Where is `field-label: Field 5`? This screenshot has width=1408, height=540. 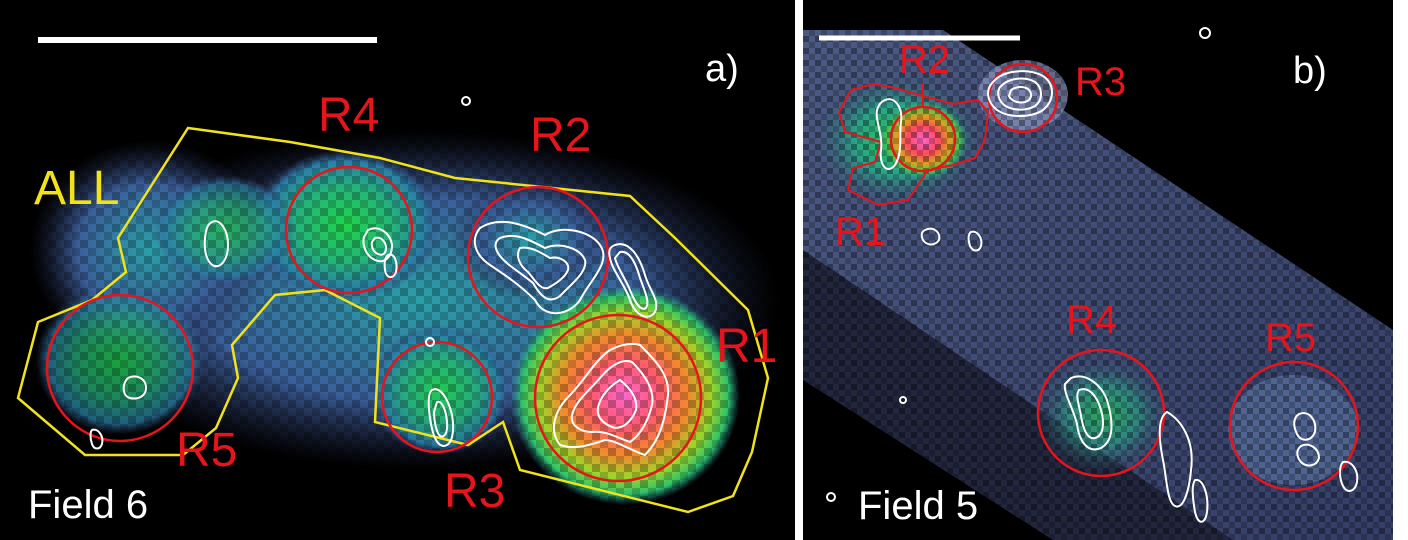 field-label: Field 5 is located at coordinates (918, 506).